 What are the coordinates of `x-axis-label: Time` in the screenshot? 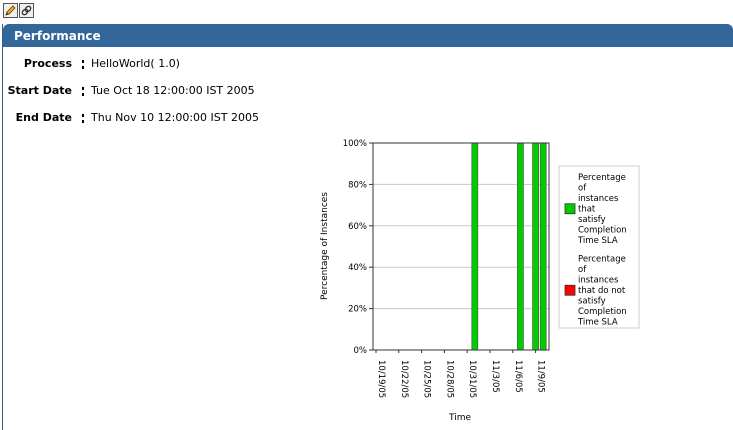 It's located at (459, 418).